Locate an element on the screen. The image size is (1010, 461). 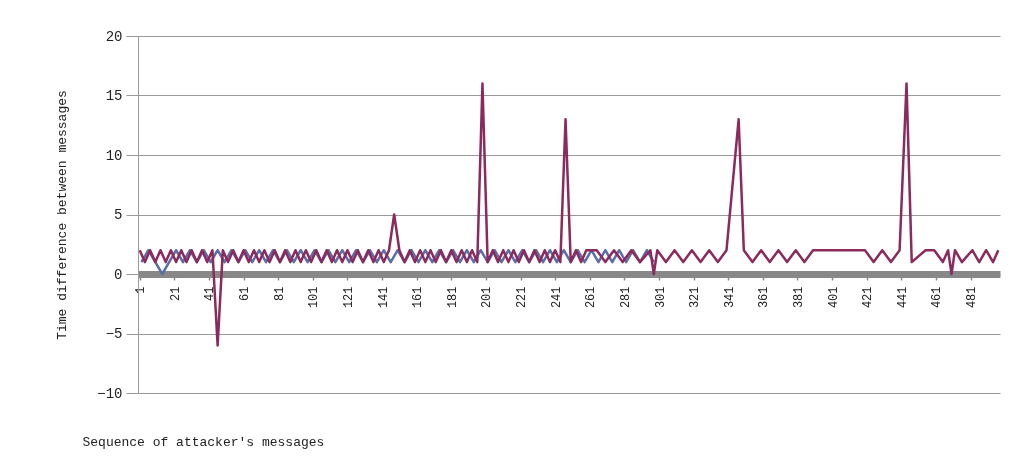
x-tick-label: 401 is located at coordinates (833, 297).